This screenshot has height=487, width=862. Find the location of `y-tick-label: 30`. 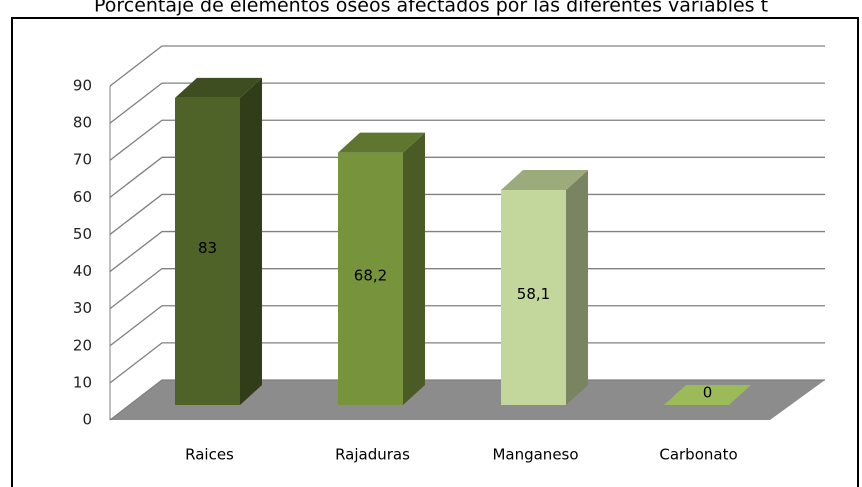

y-tick-label: 30 is located at coordinates (82, 308).